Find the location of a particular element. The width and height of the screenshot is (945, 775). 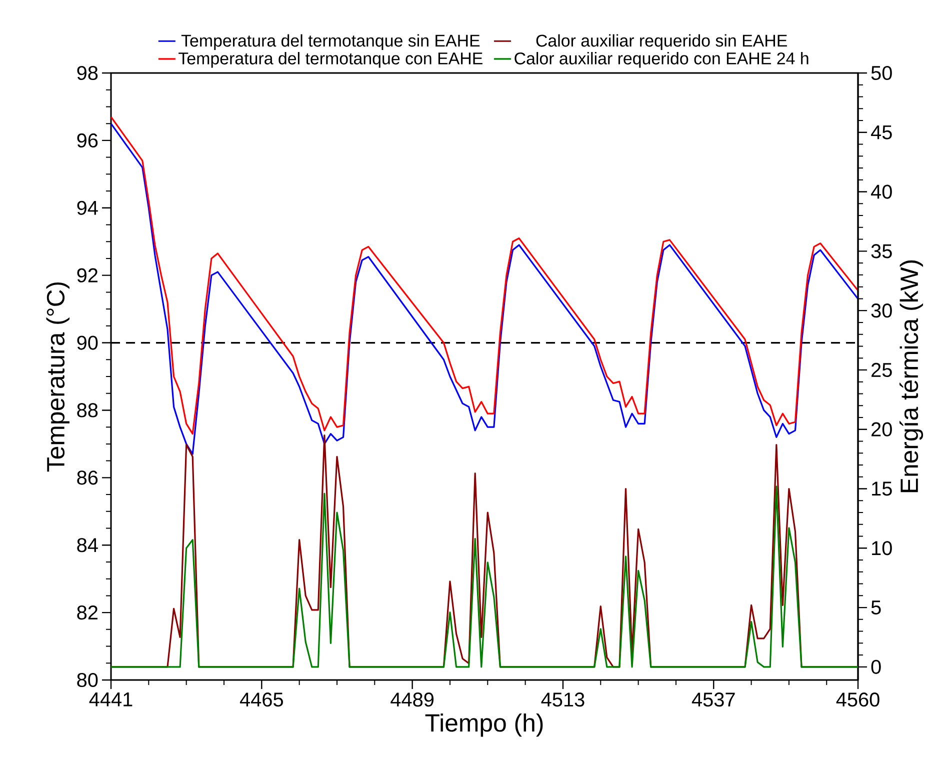

x-tick-label: 4537 is located at coordinates (713, 699).